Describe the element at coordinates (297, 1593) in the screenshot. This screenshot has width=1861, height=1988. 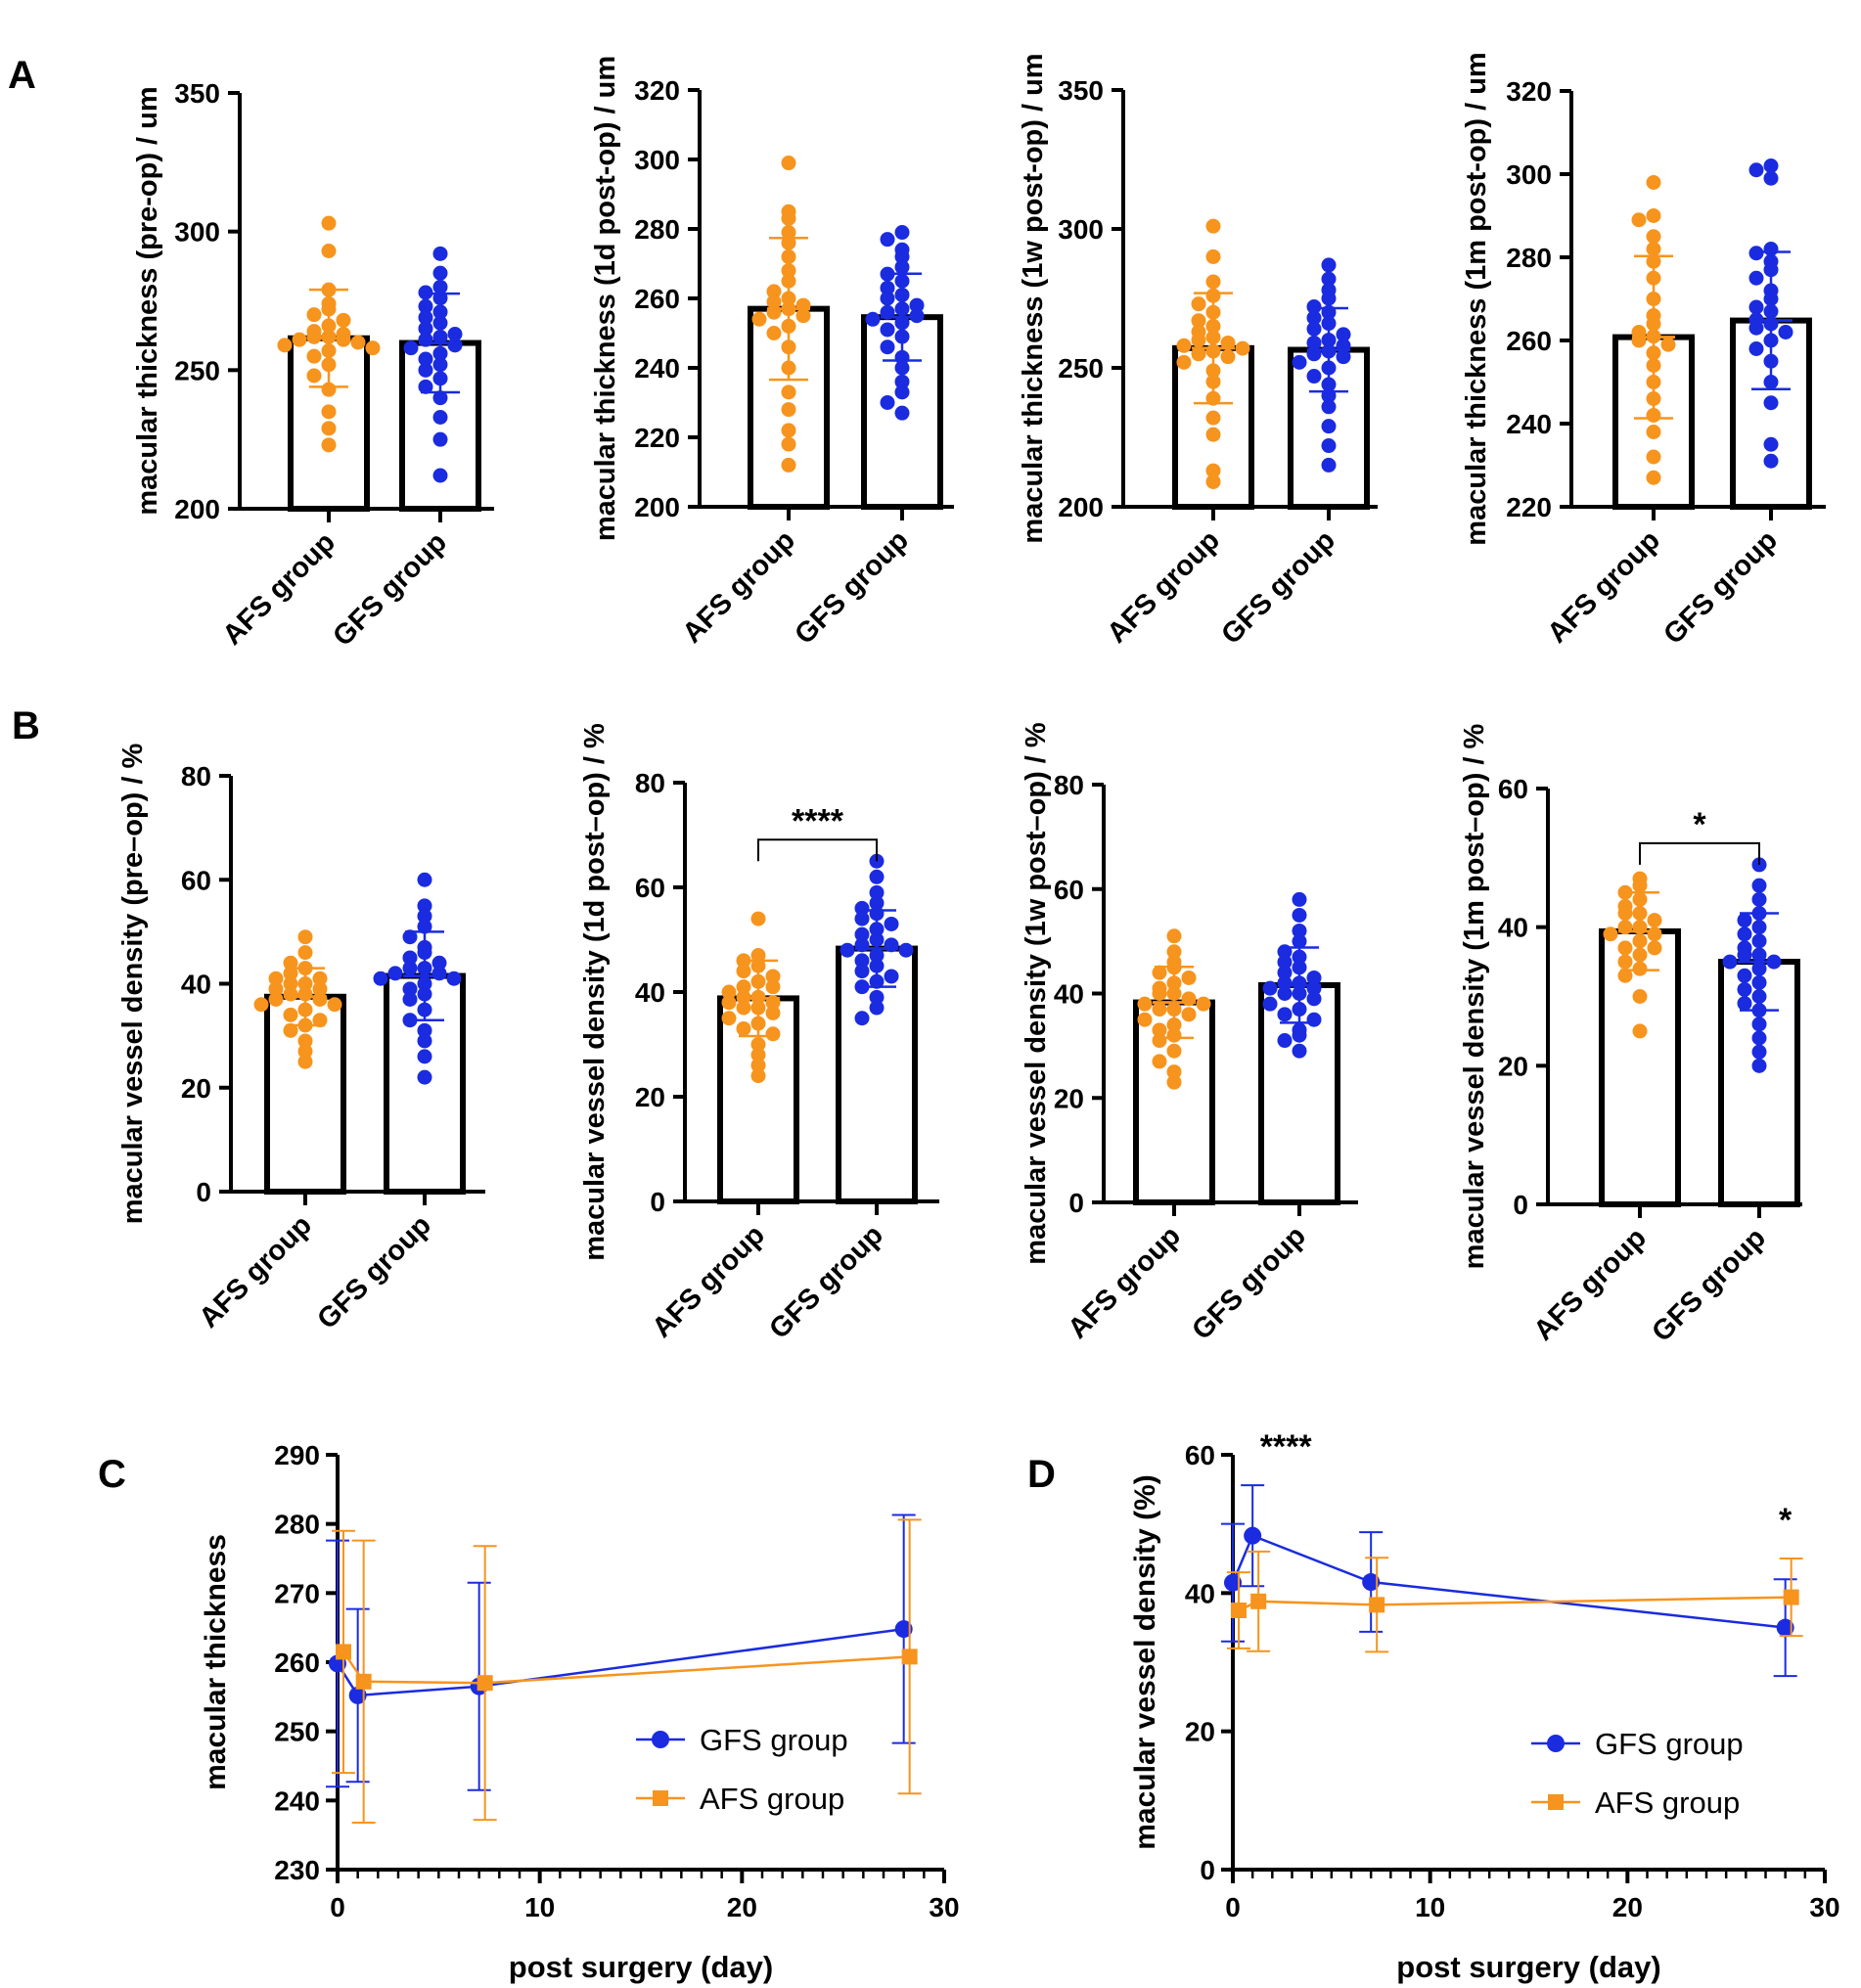
I see `y-tick-label-c: 270` at that location.